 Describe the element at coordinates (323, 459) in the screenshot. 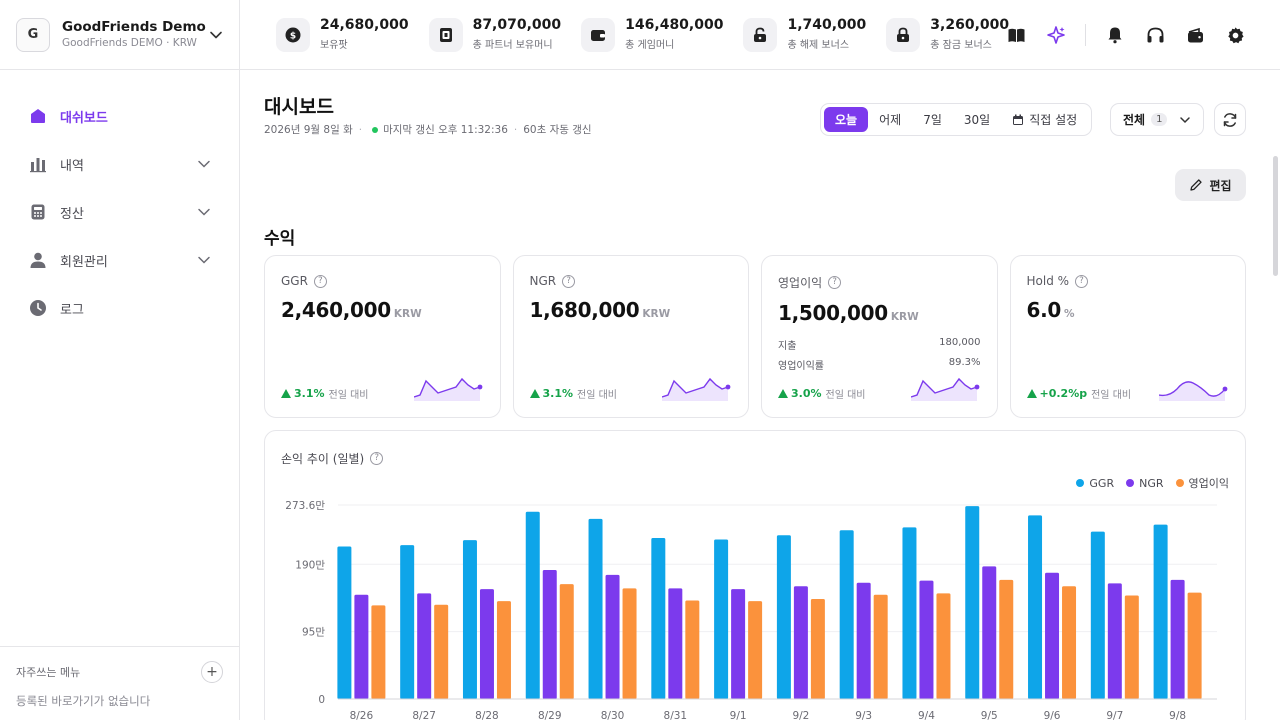

I see `chart-title: 손익 추이 (일별)` at that location.